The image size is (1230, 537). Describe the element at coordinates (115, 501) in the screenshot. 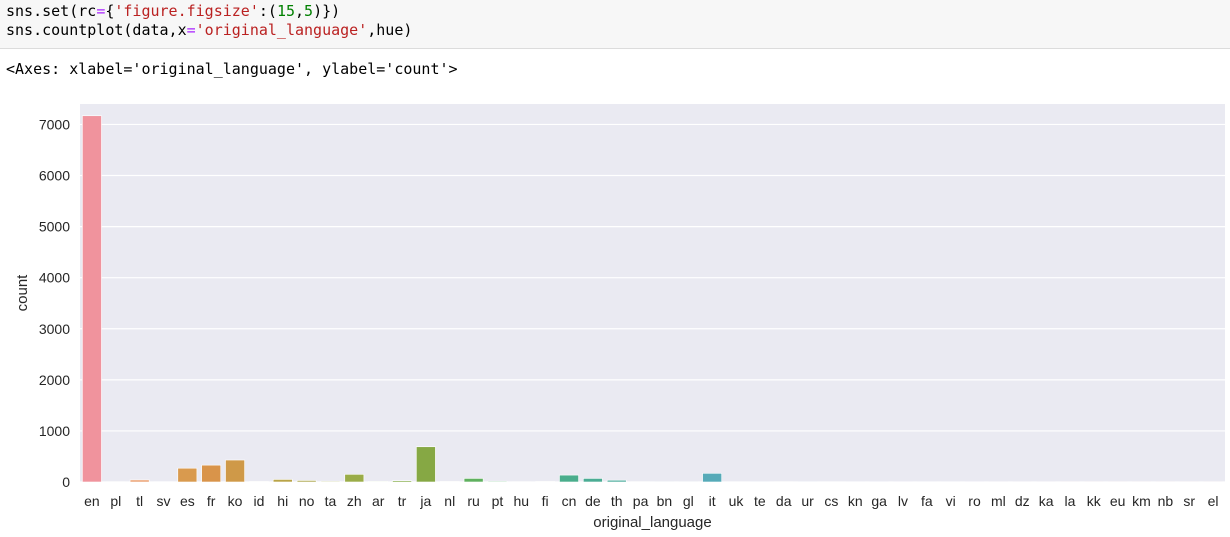

I see `x-tick-label: pl` at that location.